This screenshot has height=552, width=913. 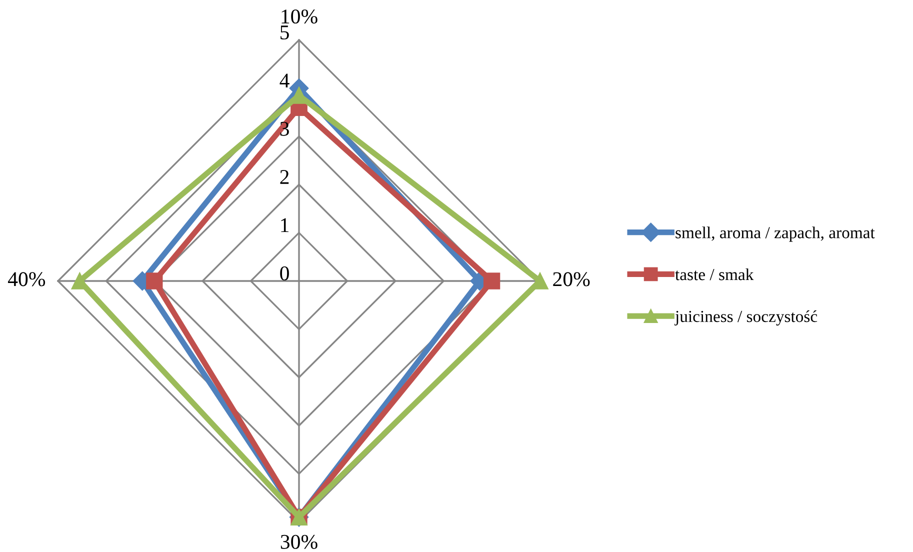 What do you see at coordinates (746, 318) in the screenshot?
I see `legend-label: juiciness / soczystość` at bounding box center [746, 318].